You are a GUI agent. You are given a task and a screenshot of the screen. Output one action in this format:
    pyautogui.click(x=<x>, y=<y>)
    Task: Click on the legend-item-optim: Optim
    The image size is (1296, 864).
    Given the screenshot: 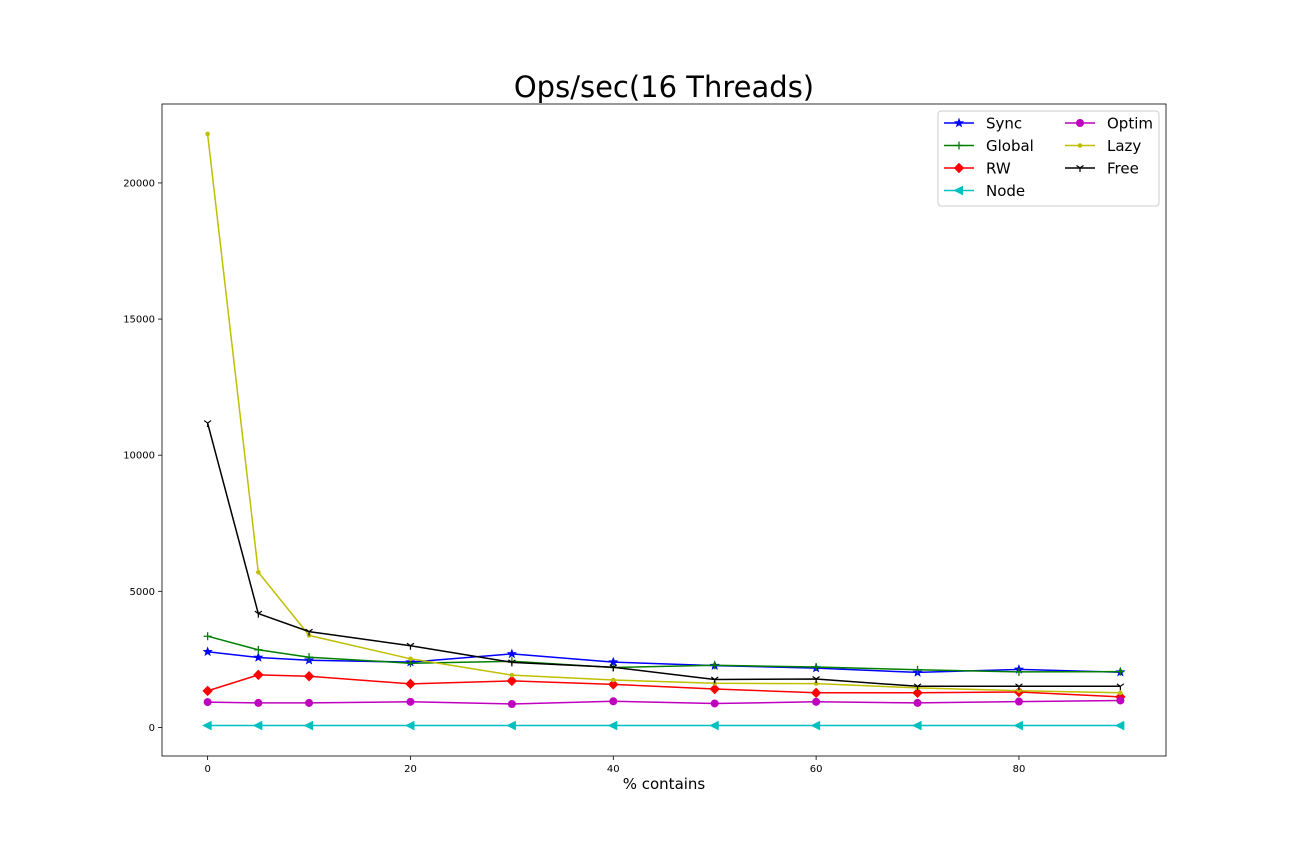 What is the action you would take?
    pyautogui.click(x=1109, y=124)
    